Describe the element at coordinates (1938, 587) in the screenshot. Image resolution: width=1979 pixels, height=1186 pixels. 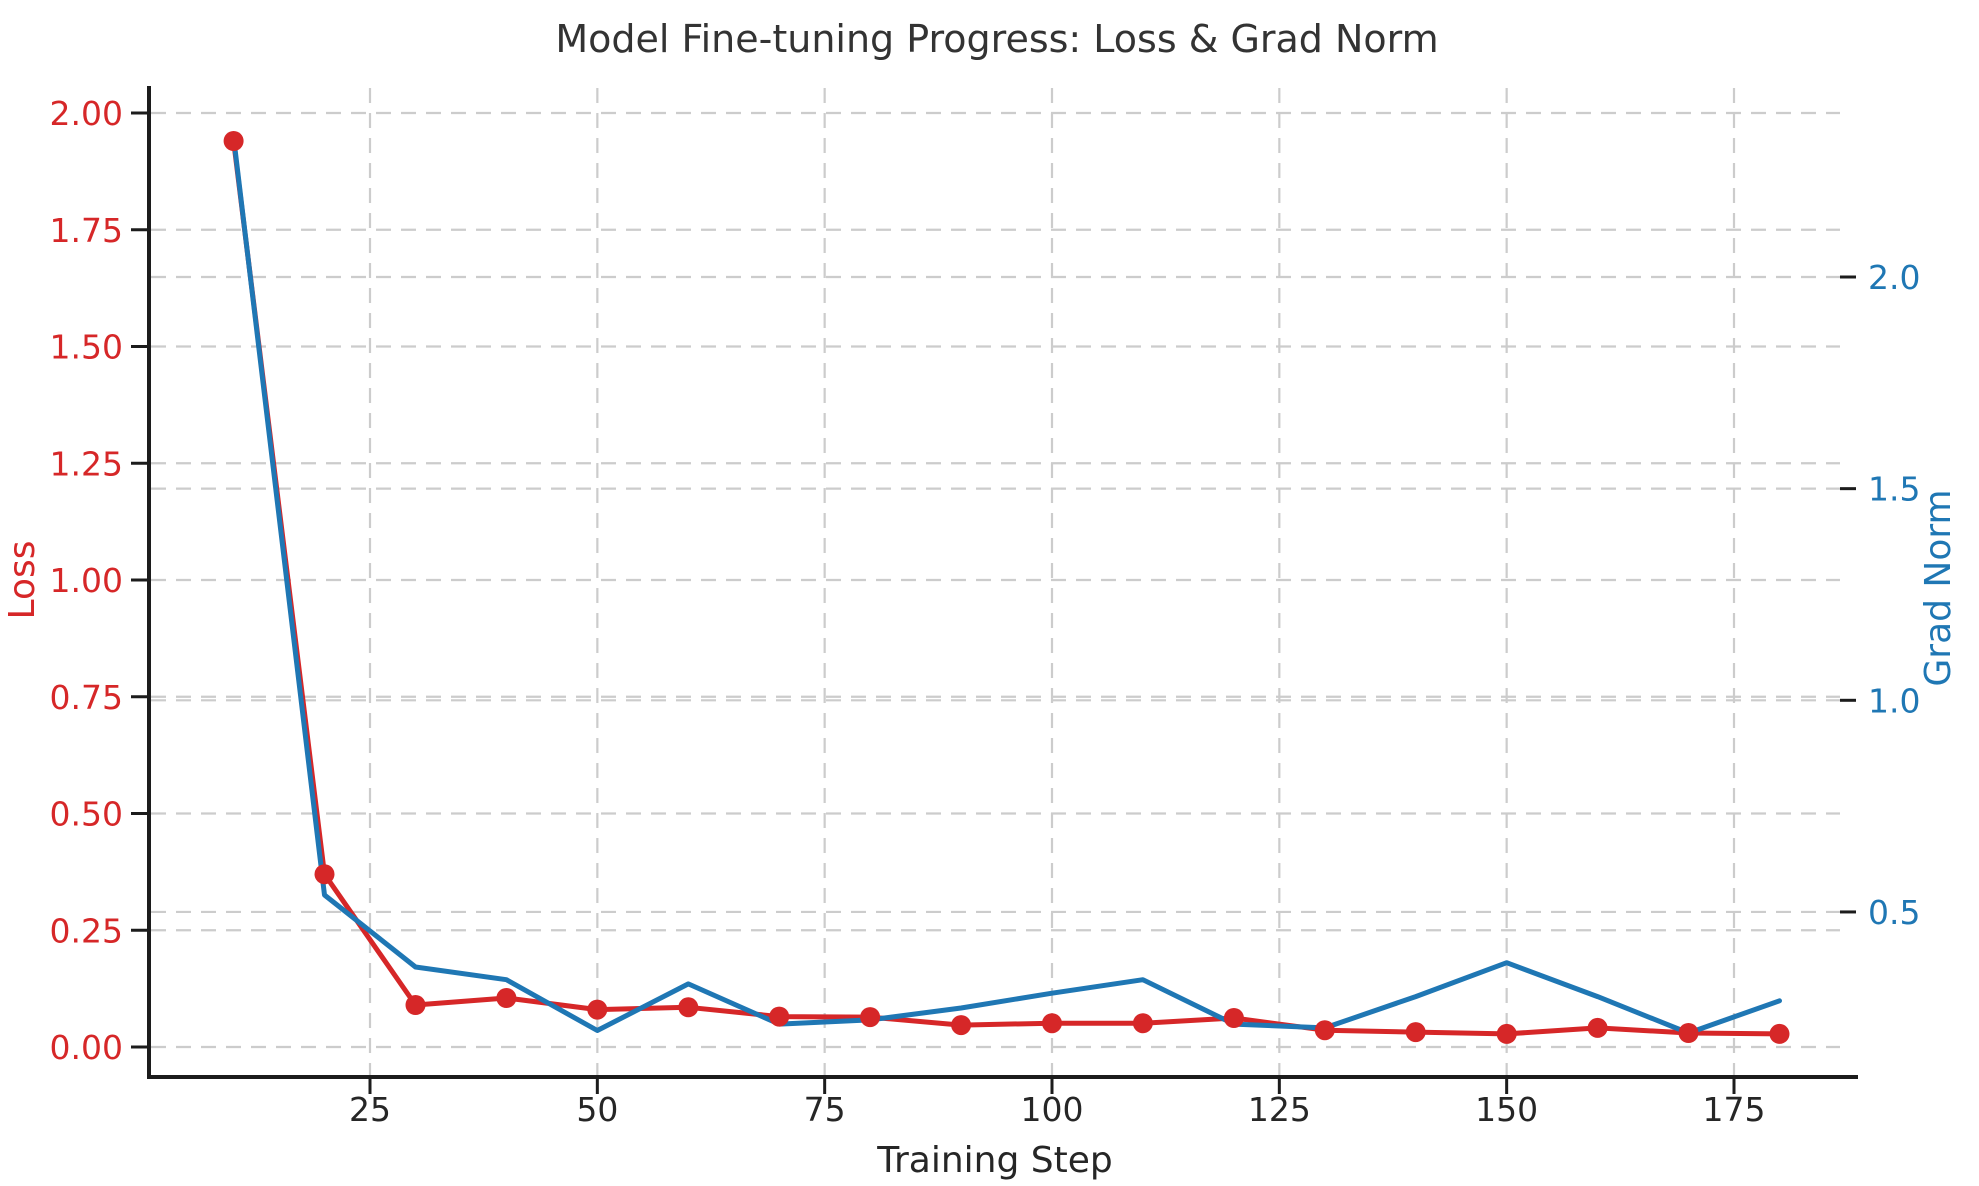
I see `right-y-axis-label: Grad Norm` at that location.